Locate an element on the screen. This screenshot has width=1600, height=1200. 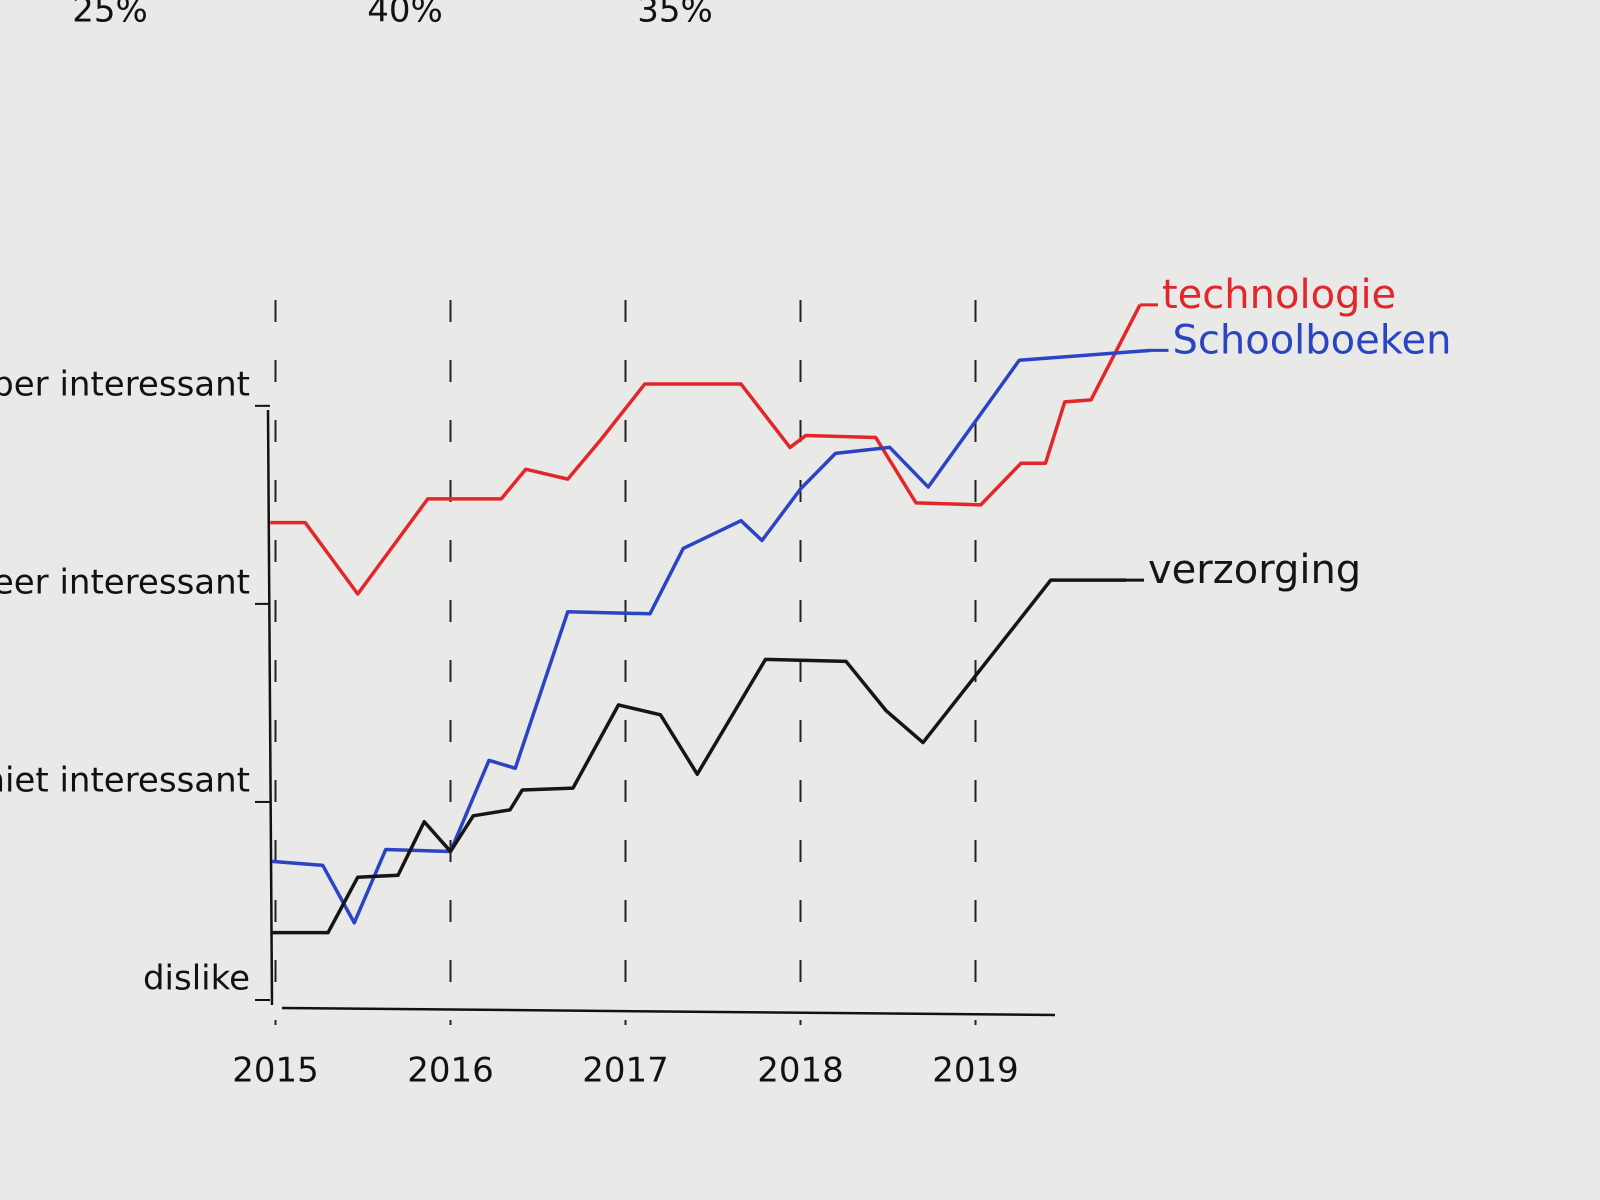
annotation: 40% is located at coordinates (405, 15).